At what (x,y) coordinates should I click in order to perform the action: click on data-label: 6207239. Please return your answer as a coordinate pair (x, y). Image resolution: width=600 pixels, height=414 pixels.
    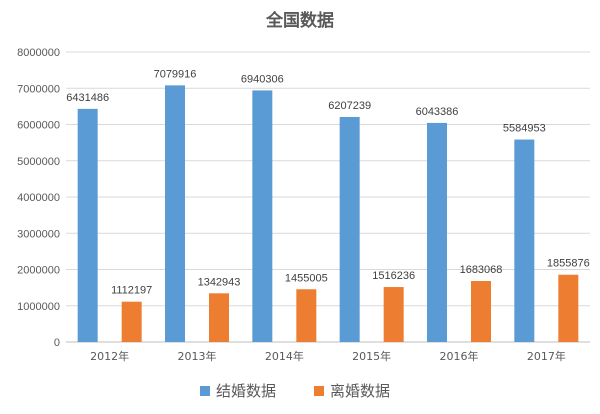
    Looking at the image, I should click on (349, 106).